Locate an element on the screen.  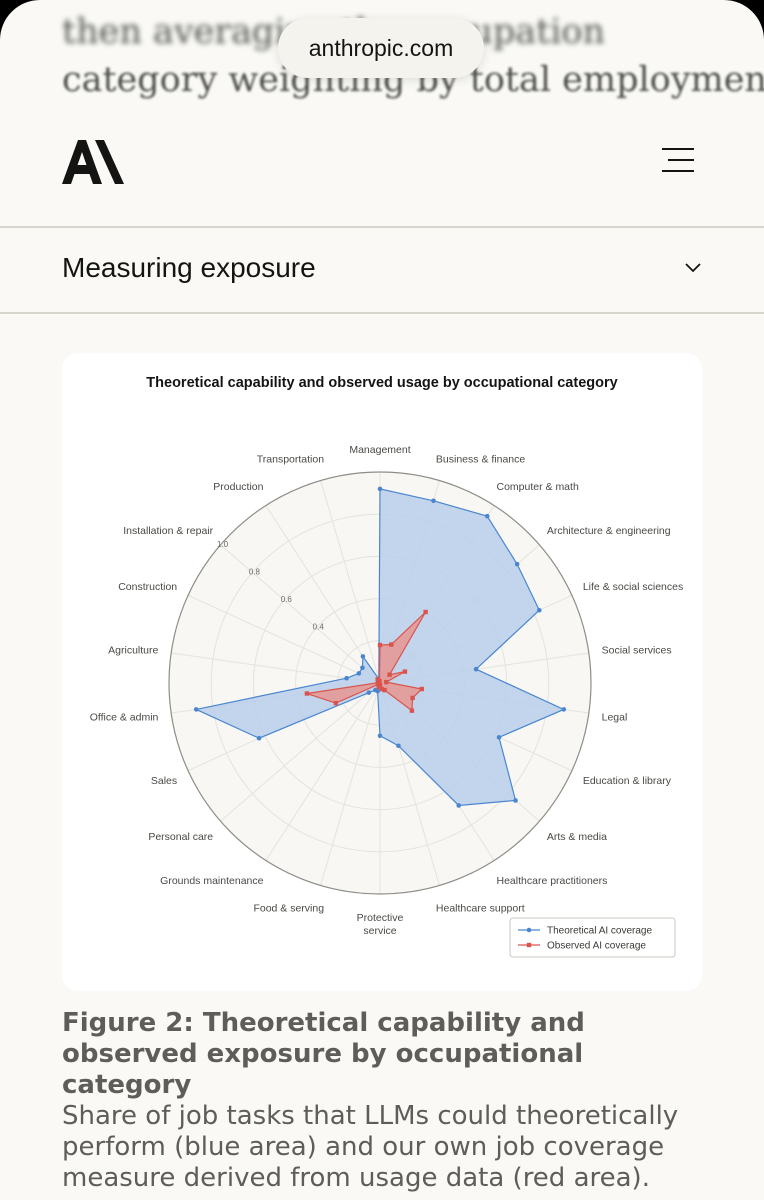
category-label: Sales is located at coordinates (164, 781).